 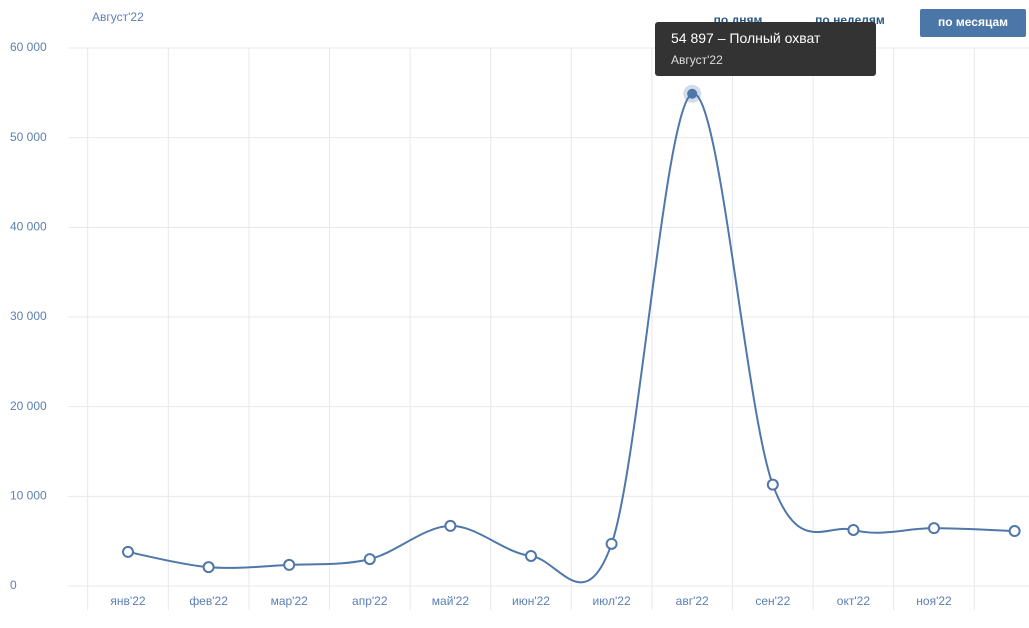 I want to click on tooltip-box, so click(x=765, y=49).